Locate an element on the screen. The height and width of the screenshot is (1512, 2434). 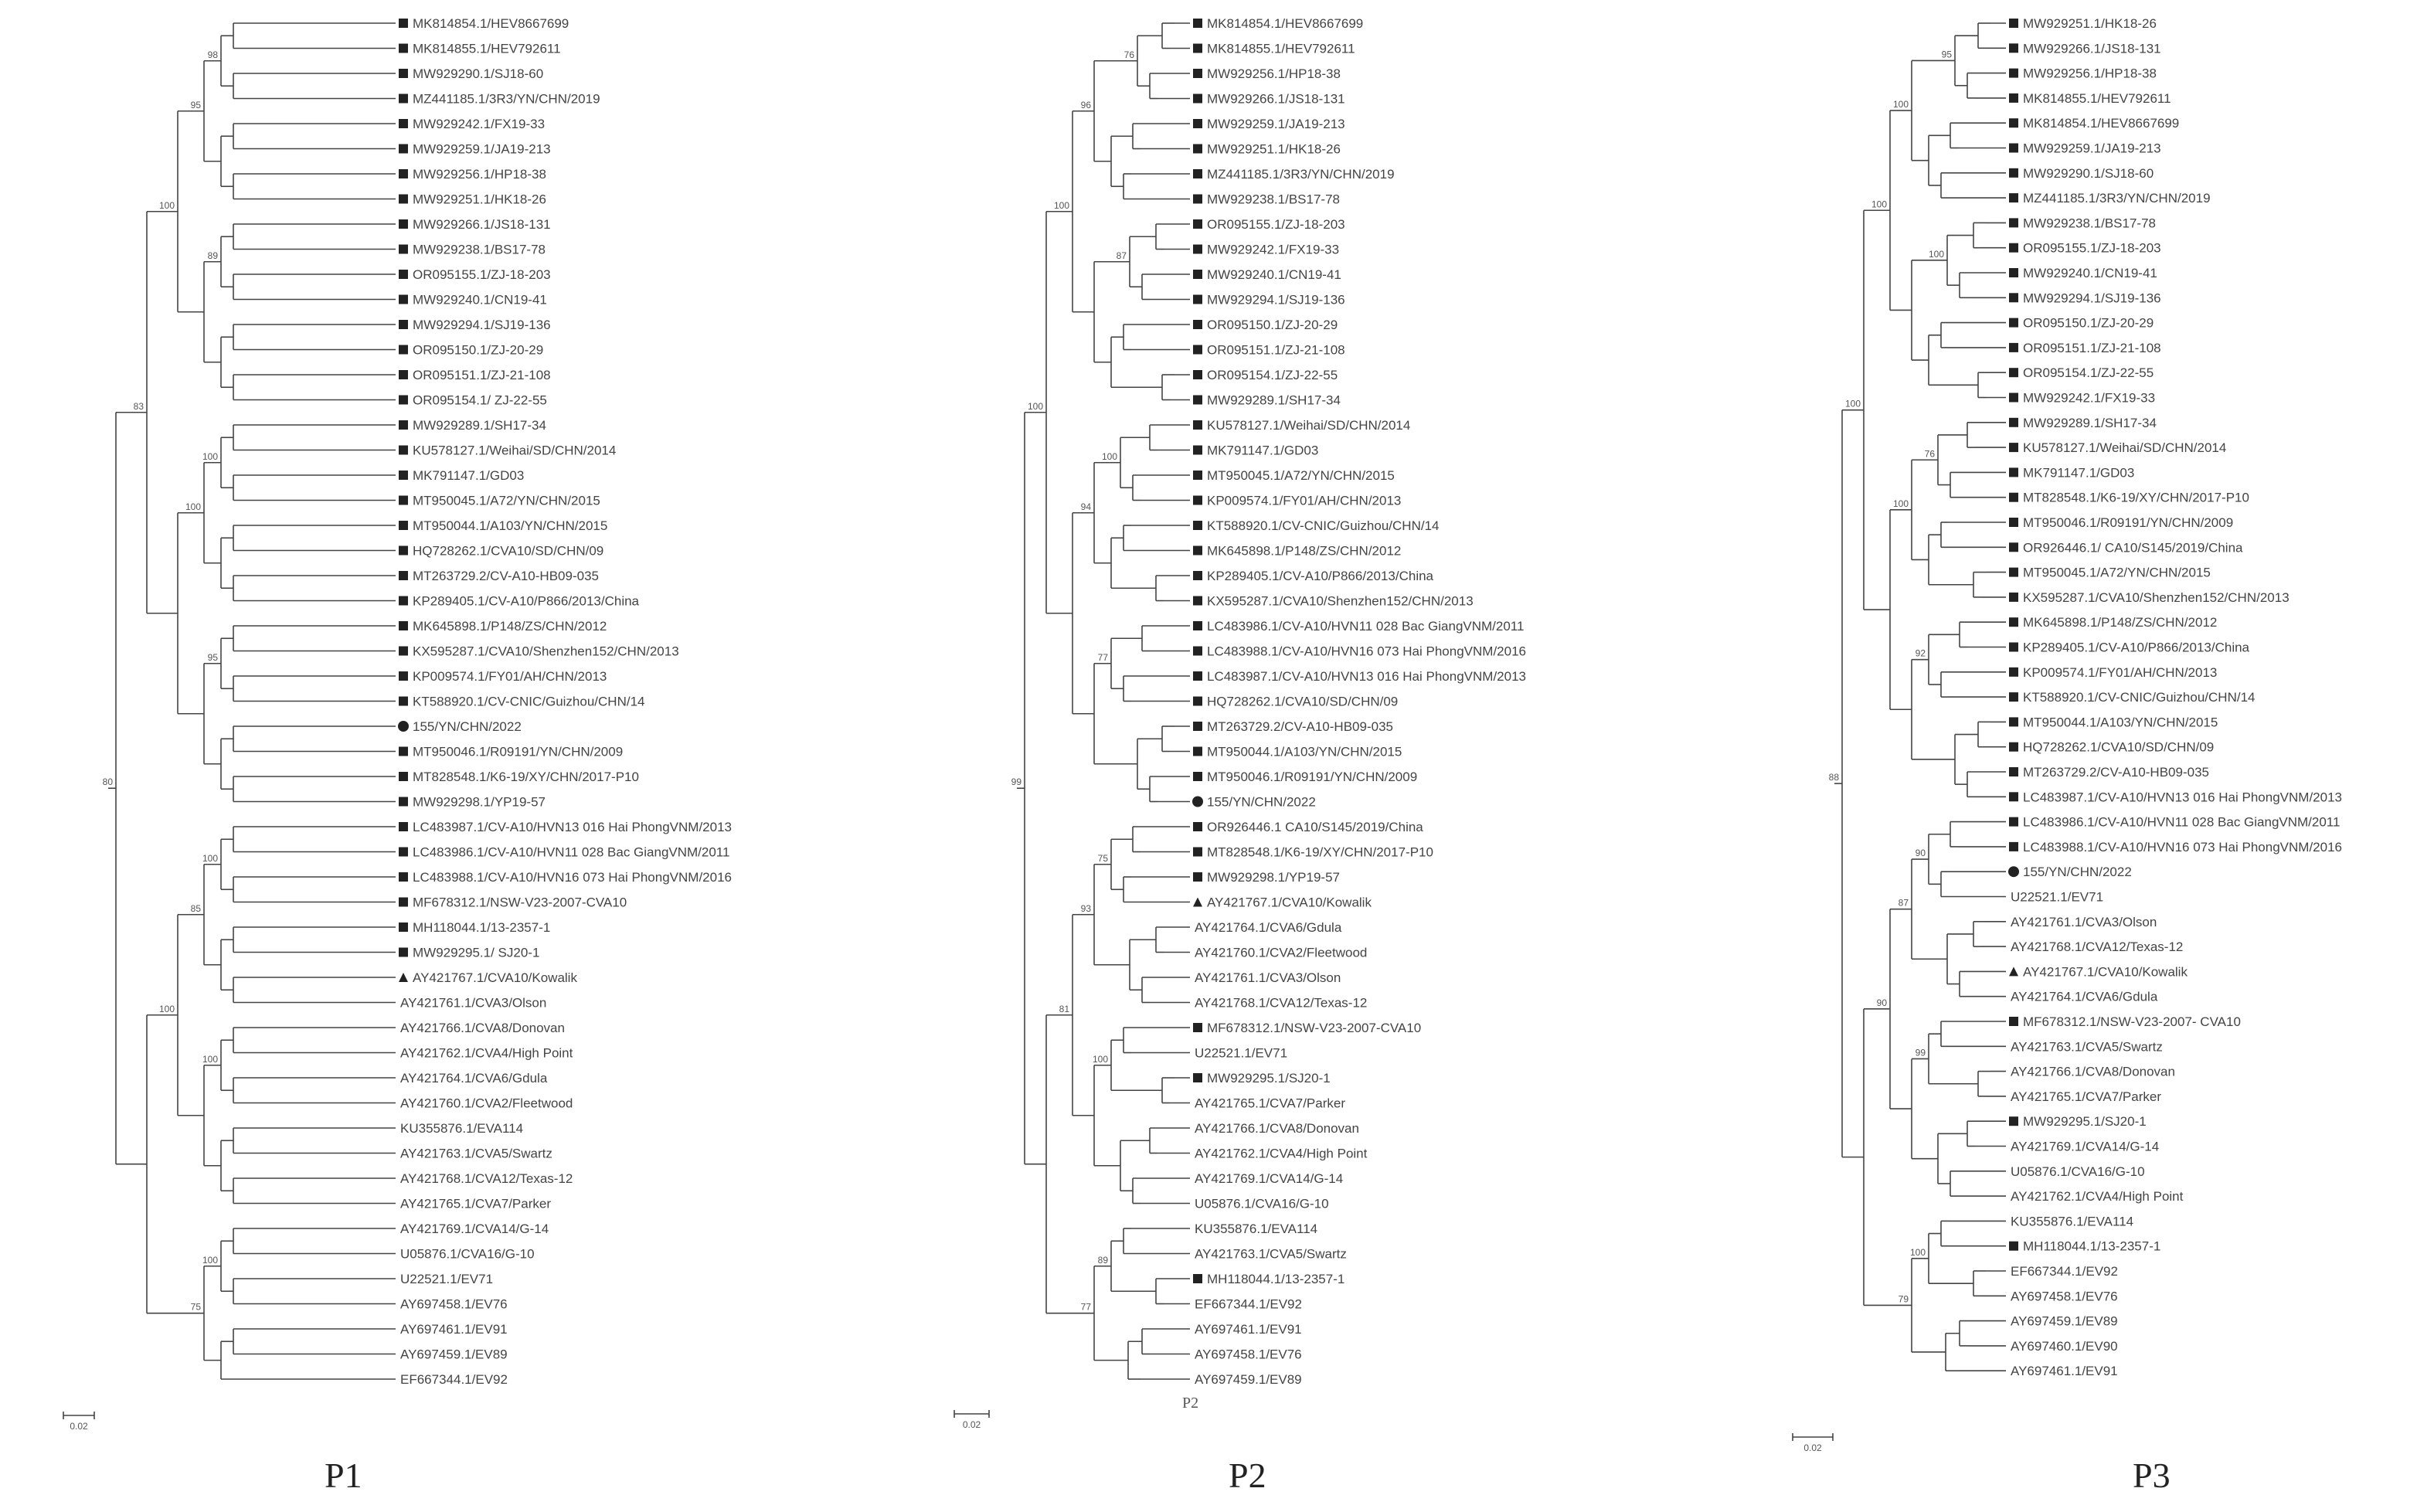
panel-label: P3 is located at coordinates (2152, 1475).